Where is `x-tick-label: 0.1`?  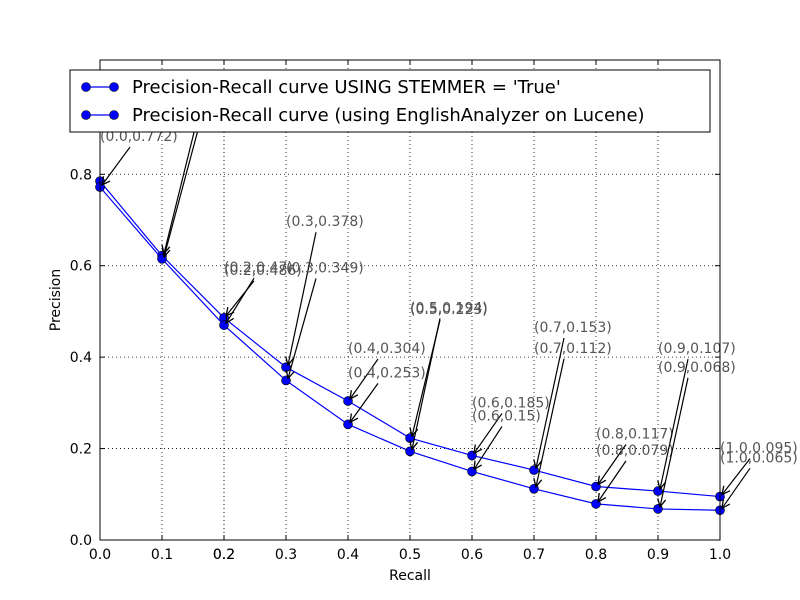
x-tick-label: 0.1 is located at coordinates (162, 555).